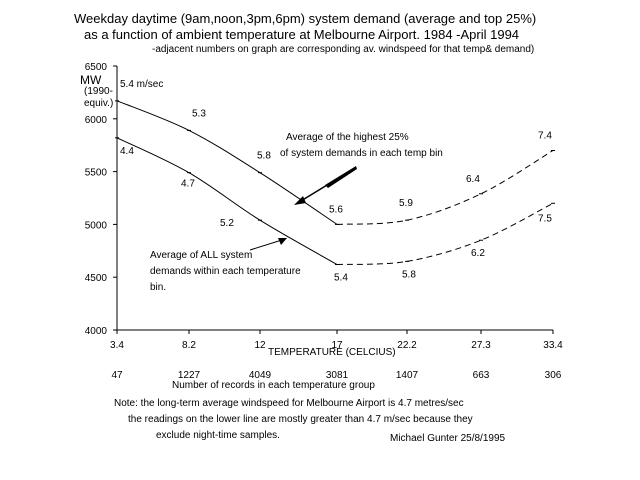  What do you see at coordinates (218, 435) in the screenshot?
I see `note-line3: exclude night-time samples.` at bounding box center [218, 435].